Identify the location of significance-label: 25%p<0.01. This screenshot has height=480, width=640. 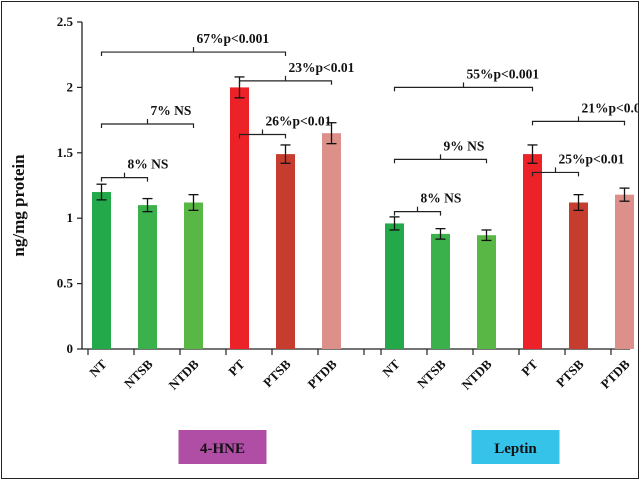
(592, 158).